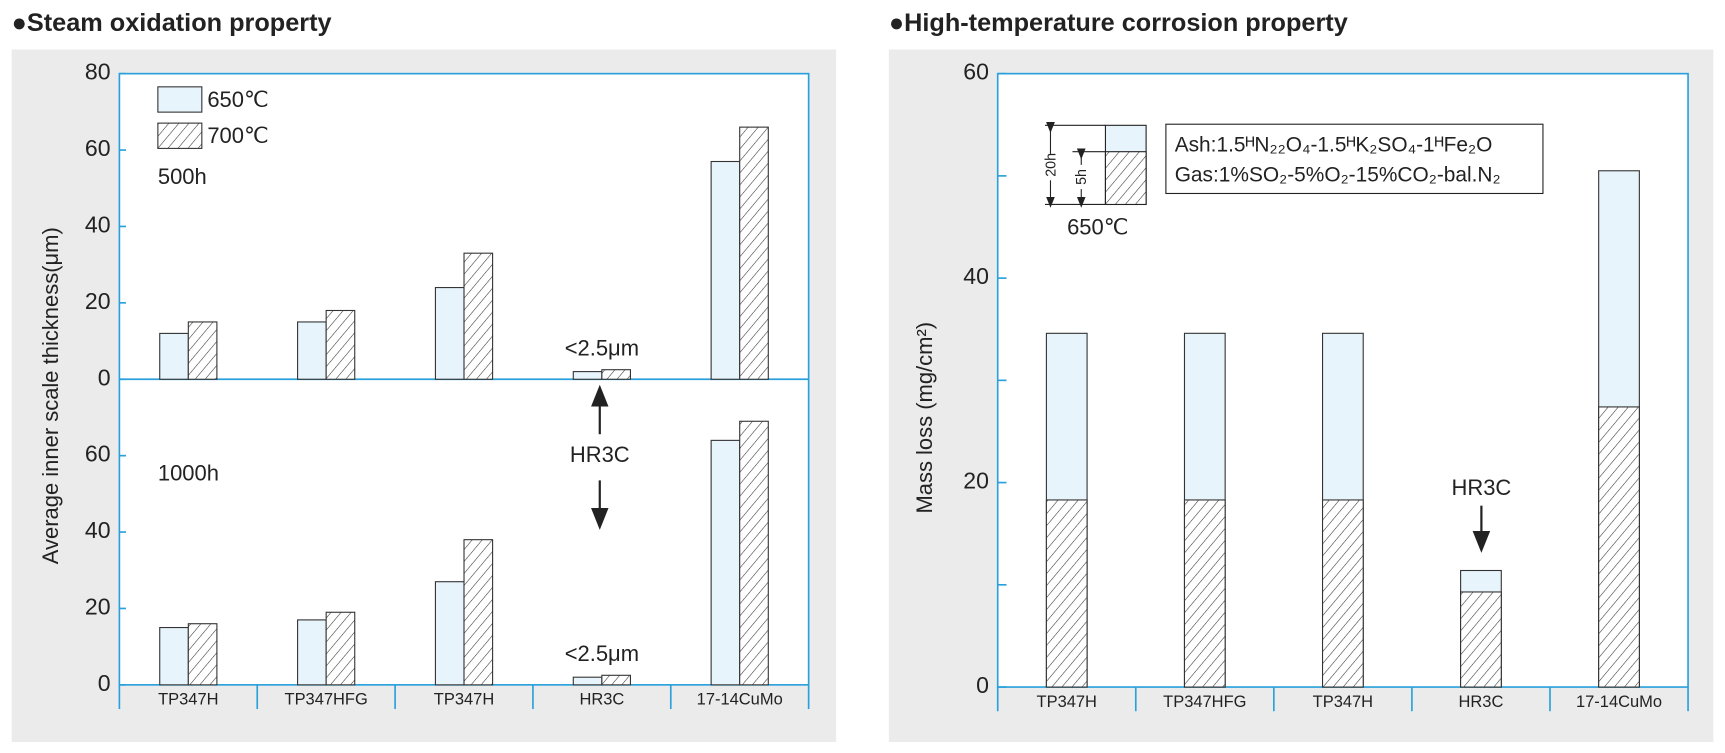 This screenshot has width=1725, height=753. Describe the element at coordinates (924, 418) in the screenshot. I see `y-axis-label: Mass loss (mg/cm²)` at that location.